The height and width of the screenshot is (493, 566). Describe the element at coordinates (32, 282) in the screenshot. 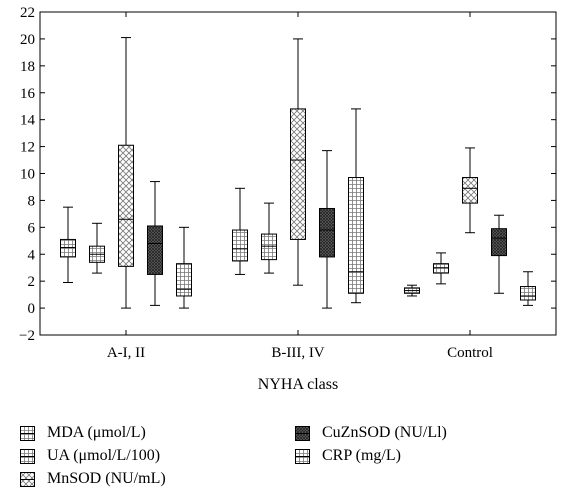

I see `y-tick-label: 2` at that location.